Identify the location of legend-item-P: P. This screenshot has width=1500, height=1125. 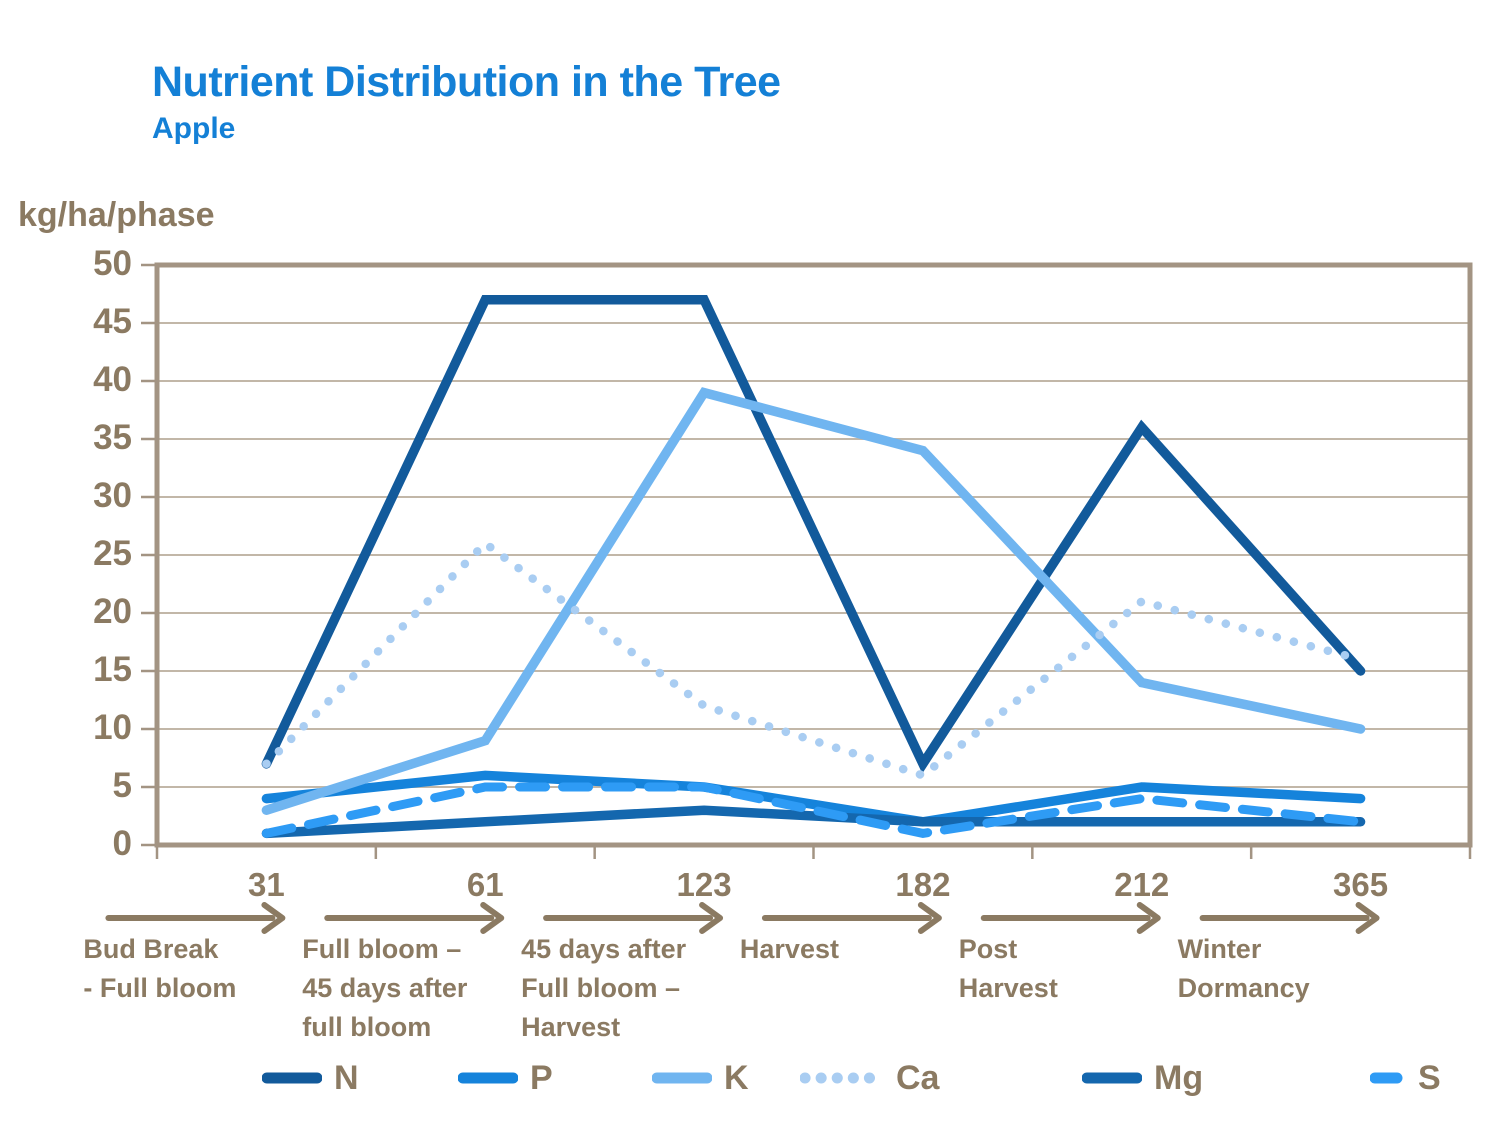
(505, 1078).